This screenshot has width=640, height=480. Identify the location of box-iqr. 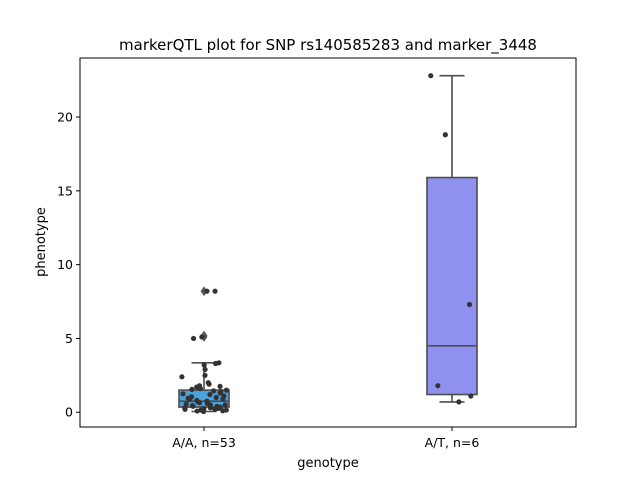
(452, 286).